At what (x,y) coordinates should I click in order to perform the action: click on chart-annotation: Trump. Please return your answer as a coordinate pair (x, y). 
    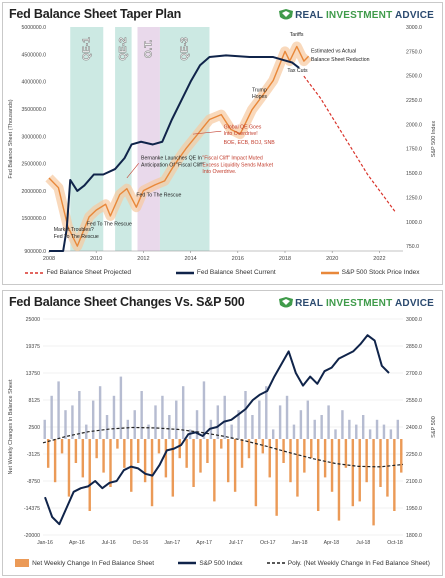
    Looking at the image, I should click on (259, 90).